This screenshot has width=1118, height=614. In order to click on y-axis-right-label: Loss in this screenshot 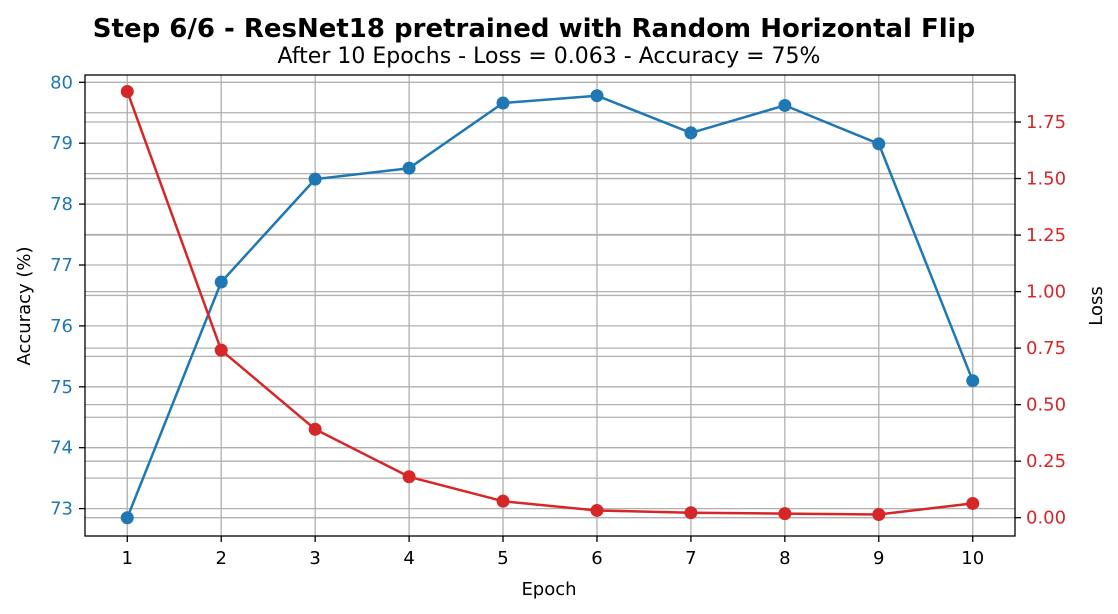, I will do `click(1096, 305)`.